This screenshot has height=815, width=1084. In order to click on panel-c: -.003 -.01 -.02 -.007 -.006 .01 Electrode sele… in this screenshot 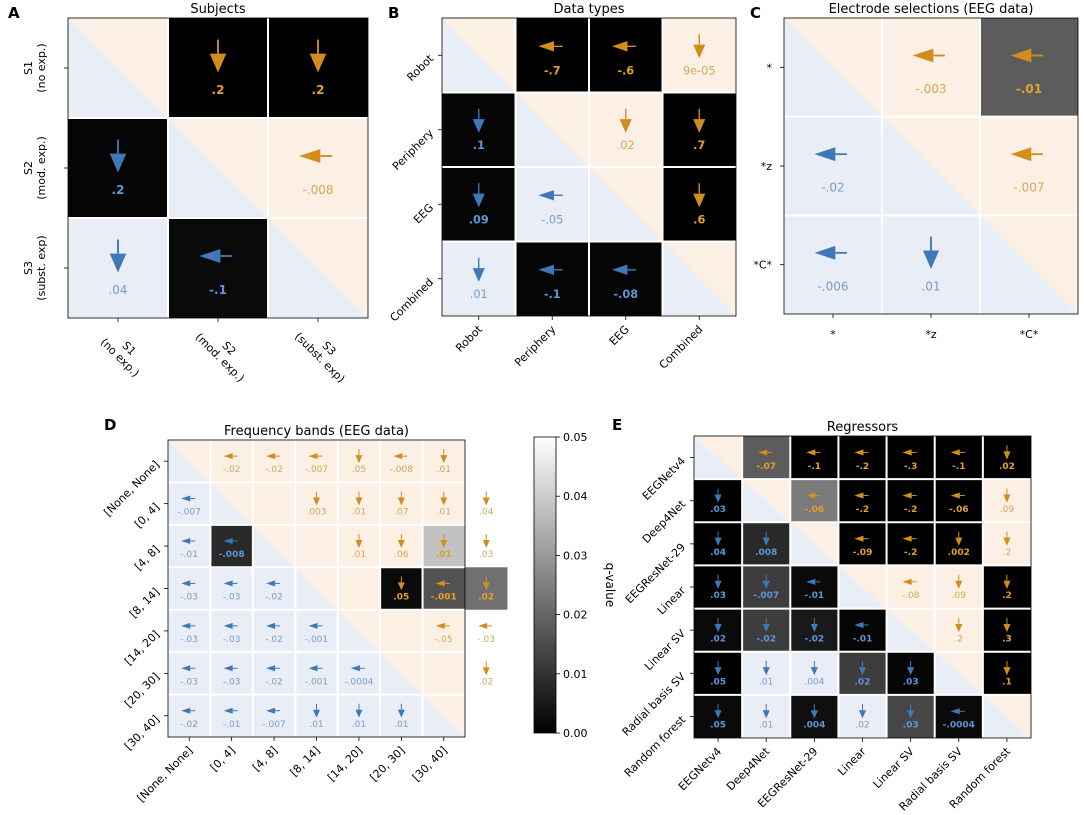, I will do `click(914, 171)`.